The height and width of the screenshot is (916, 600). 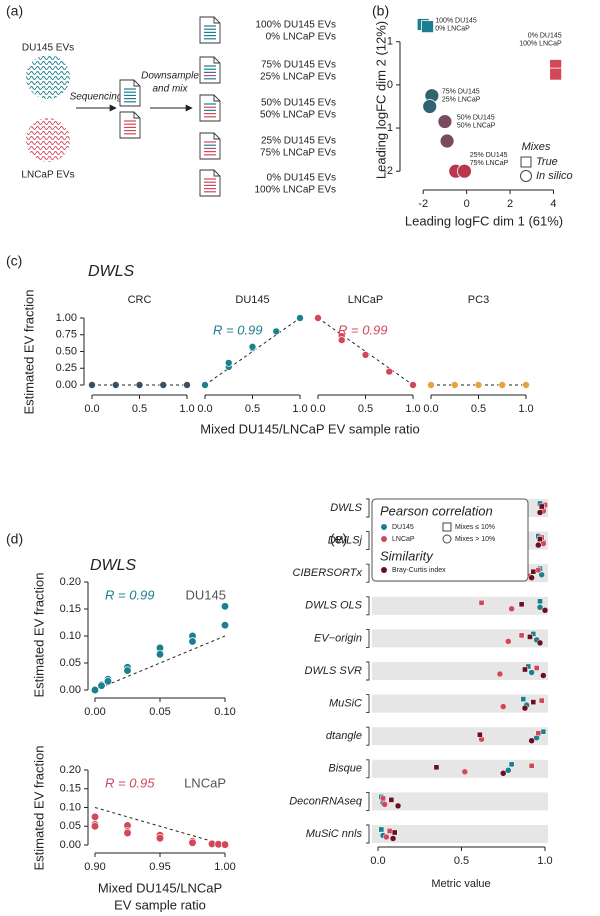 I want to click on row-label: DWLS OLS, so click(x=334, y=606).